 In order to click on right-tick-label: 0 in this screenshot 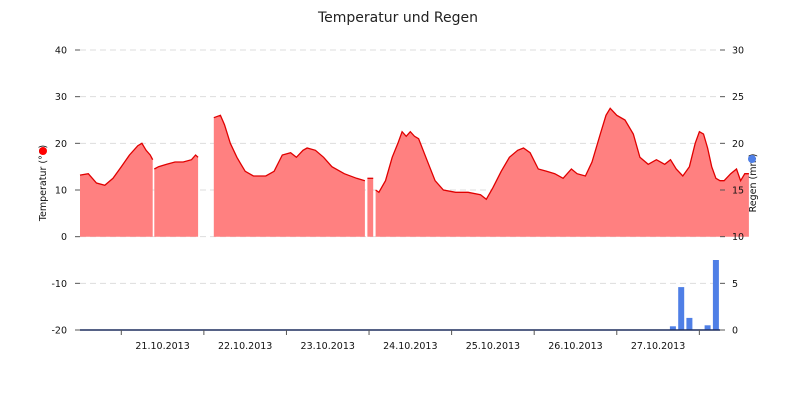, I will do `click(735, 331)`.